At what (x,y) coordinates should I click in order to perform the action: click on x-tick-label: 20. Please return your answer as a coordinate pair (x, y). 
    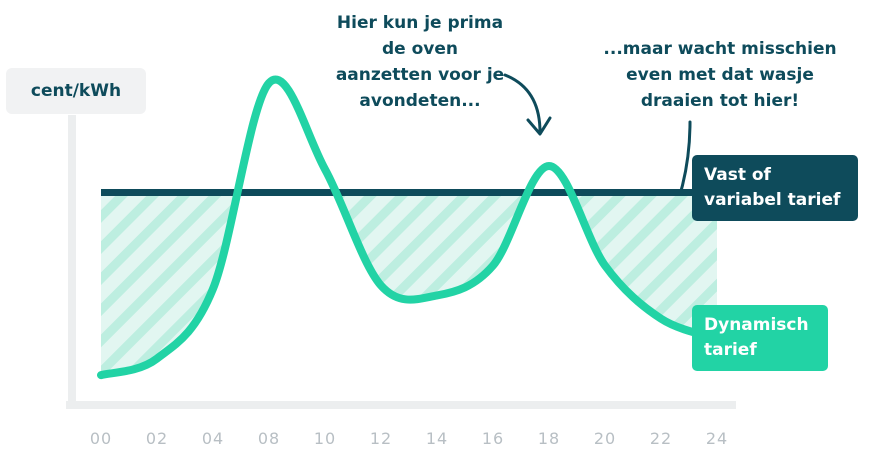
    Looking at the image, I should click on (605, 438).